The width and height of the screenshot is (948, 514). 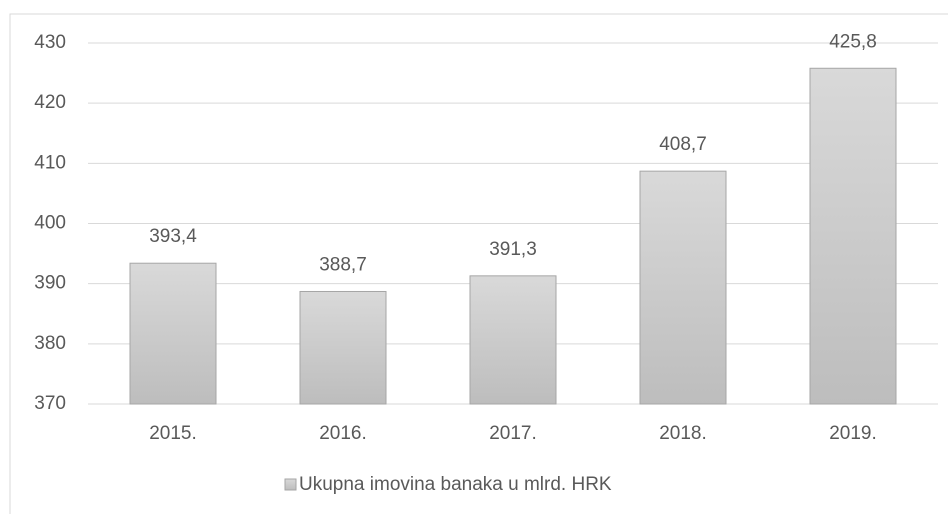 What do you see at coordinates (50, 162) in the screenshot?
I see `y-tick-label: 410` at bounding box center [50, 162].